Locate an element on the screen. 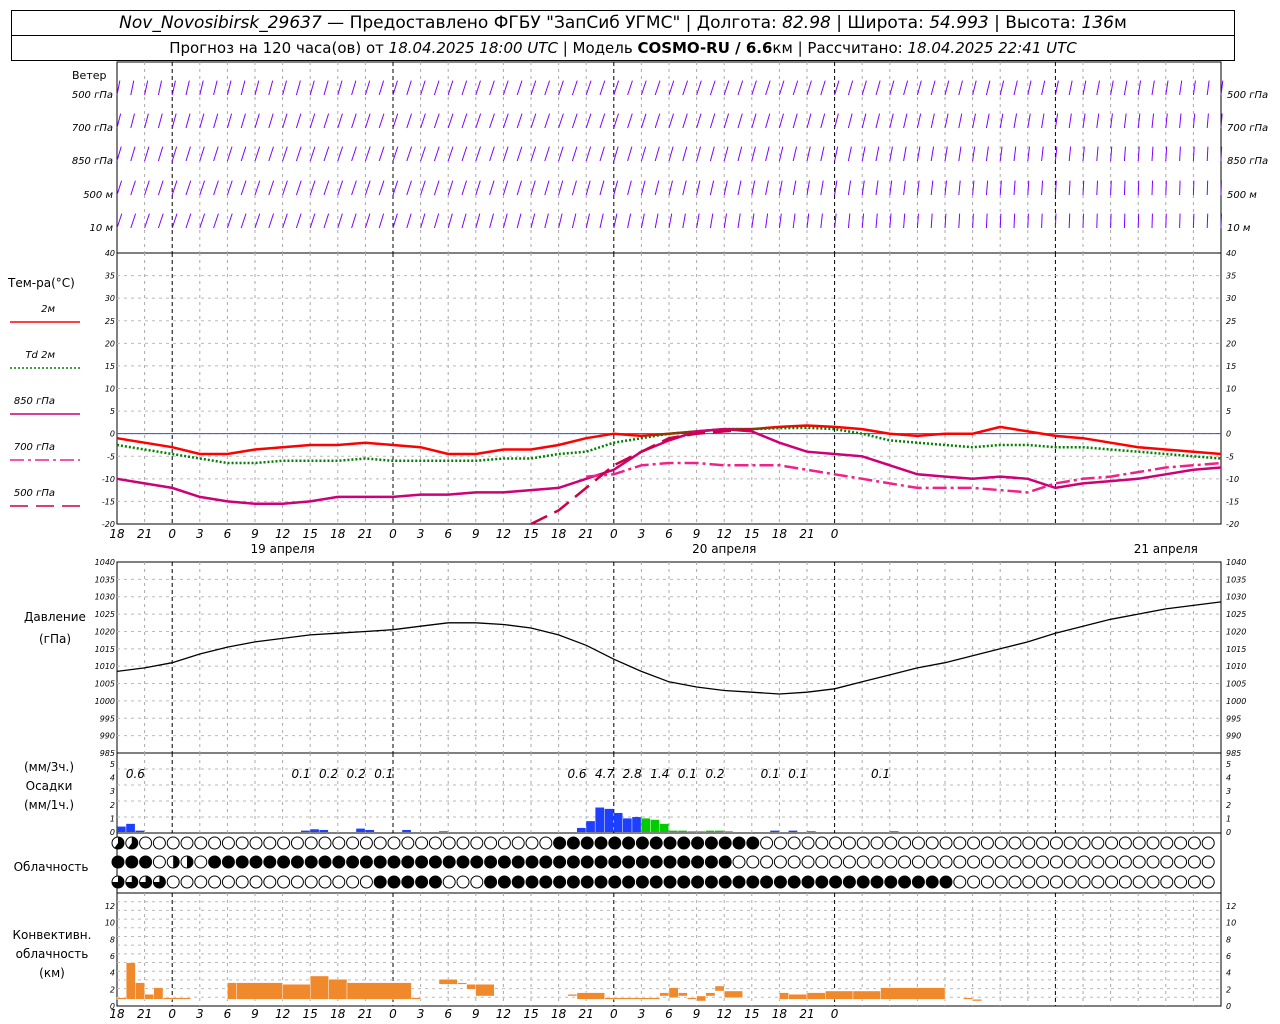 This screenshot has height=1024, width=1280. precip-total-label: 0.6 is located at coordinates (135, 774).